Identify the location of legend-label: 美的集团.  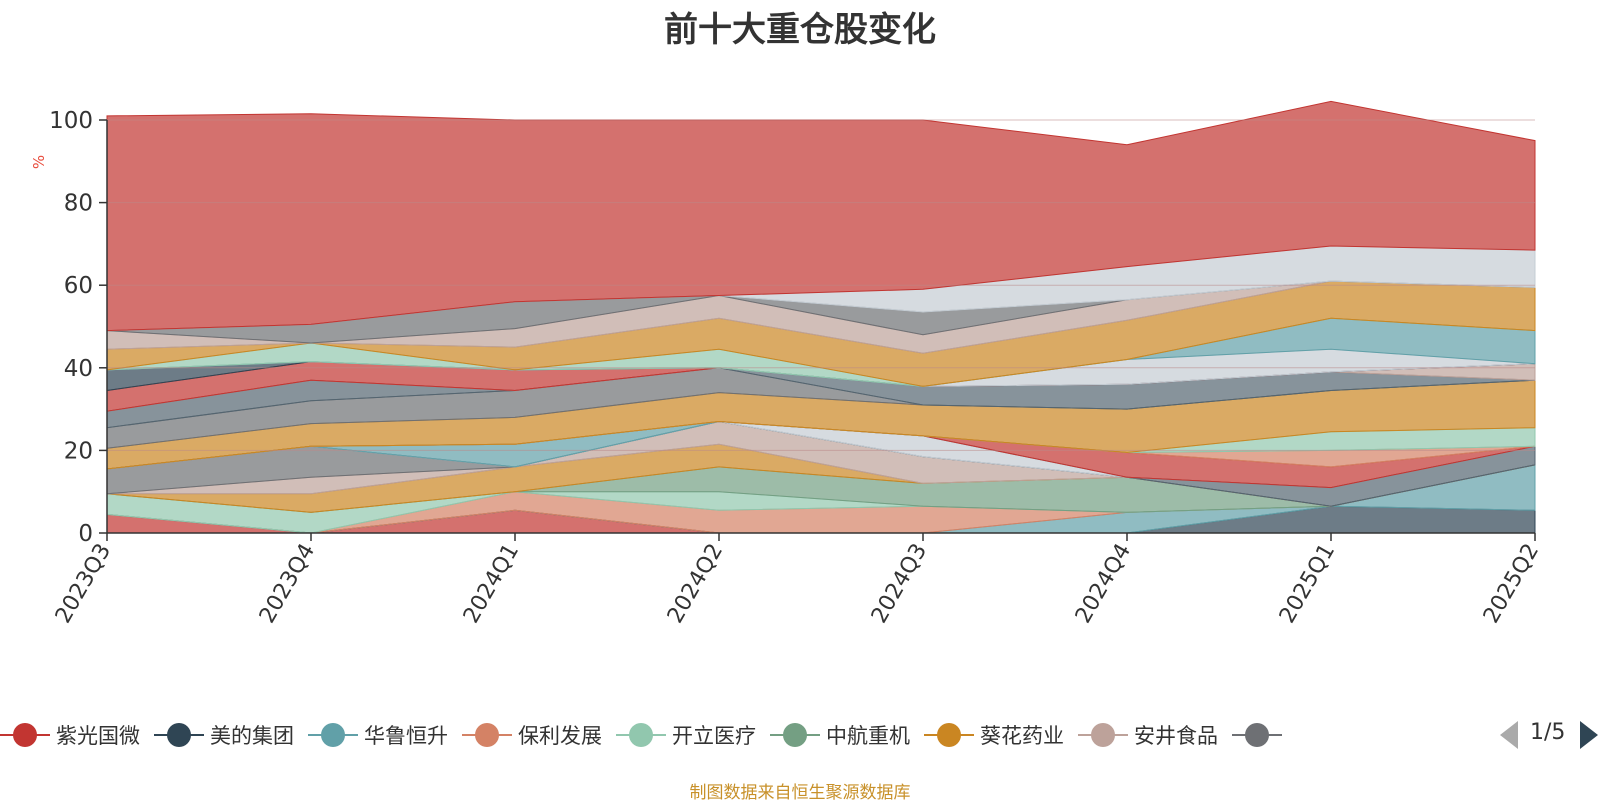
(252, 736).